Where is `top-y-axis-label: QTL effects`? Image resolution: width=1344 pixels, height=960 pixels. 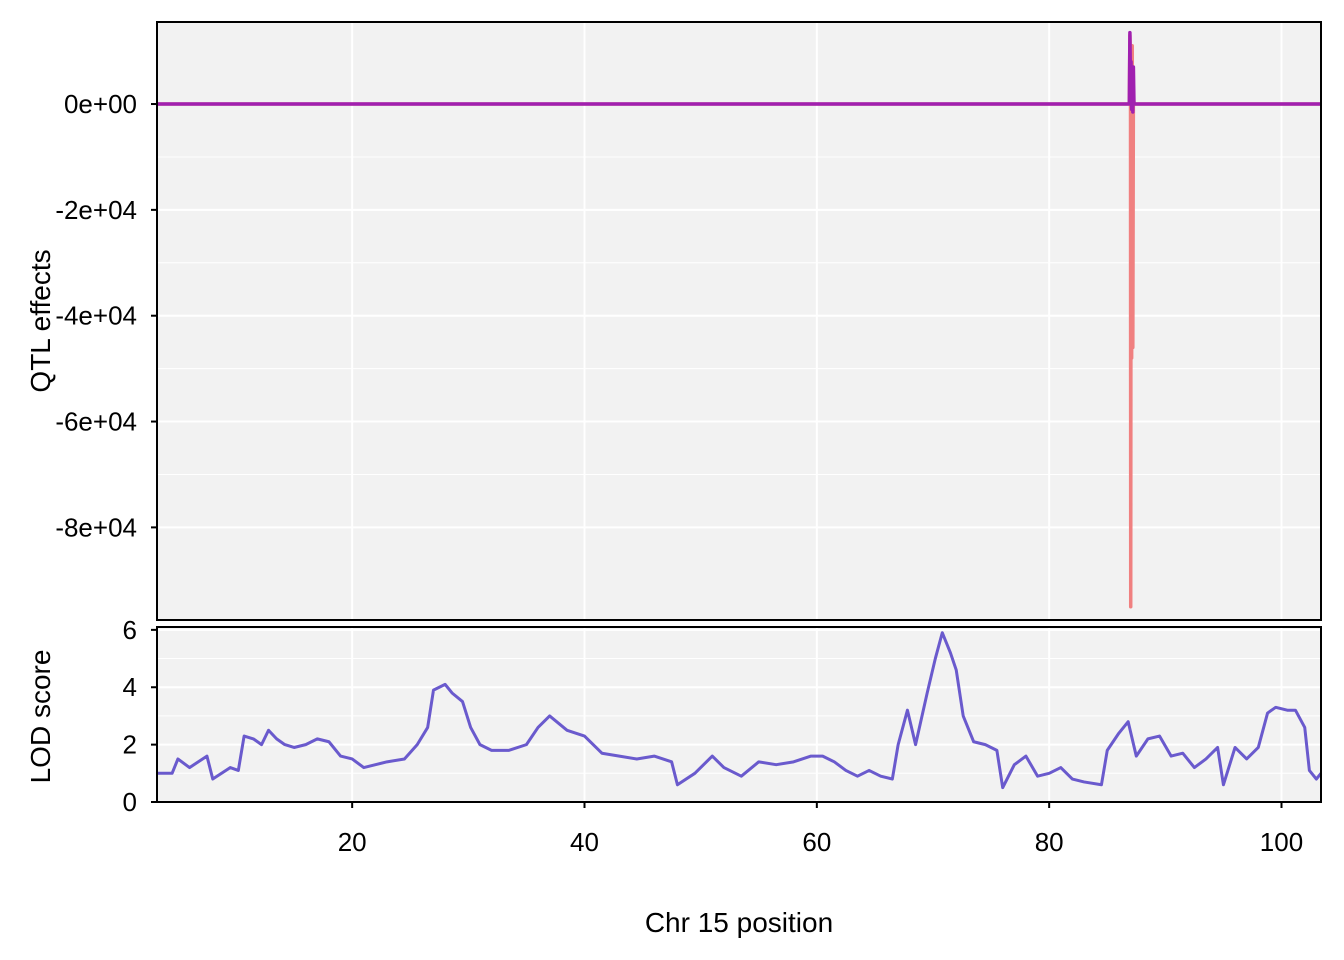 top-y-axis-label: QTL effects is located at coordinates (40, 320).